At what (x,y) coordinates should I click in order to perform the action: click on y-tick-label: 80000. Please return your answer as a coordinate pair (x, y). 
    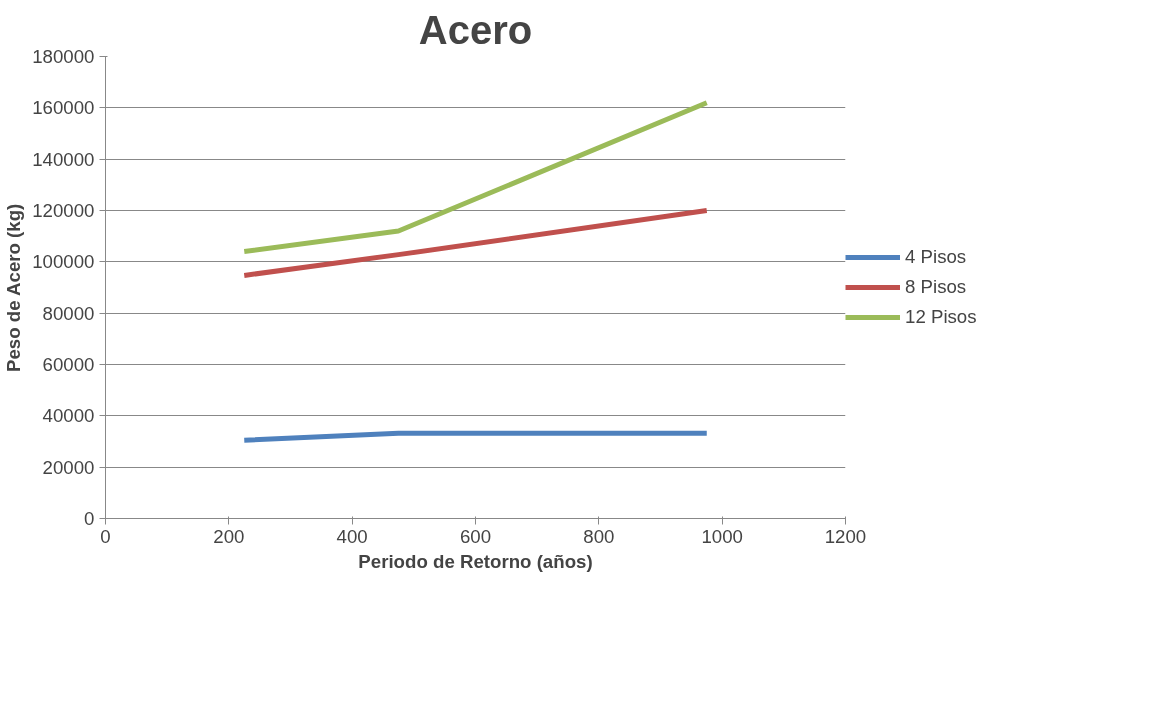
    Looking at the image, I should click on (68, 313).